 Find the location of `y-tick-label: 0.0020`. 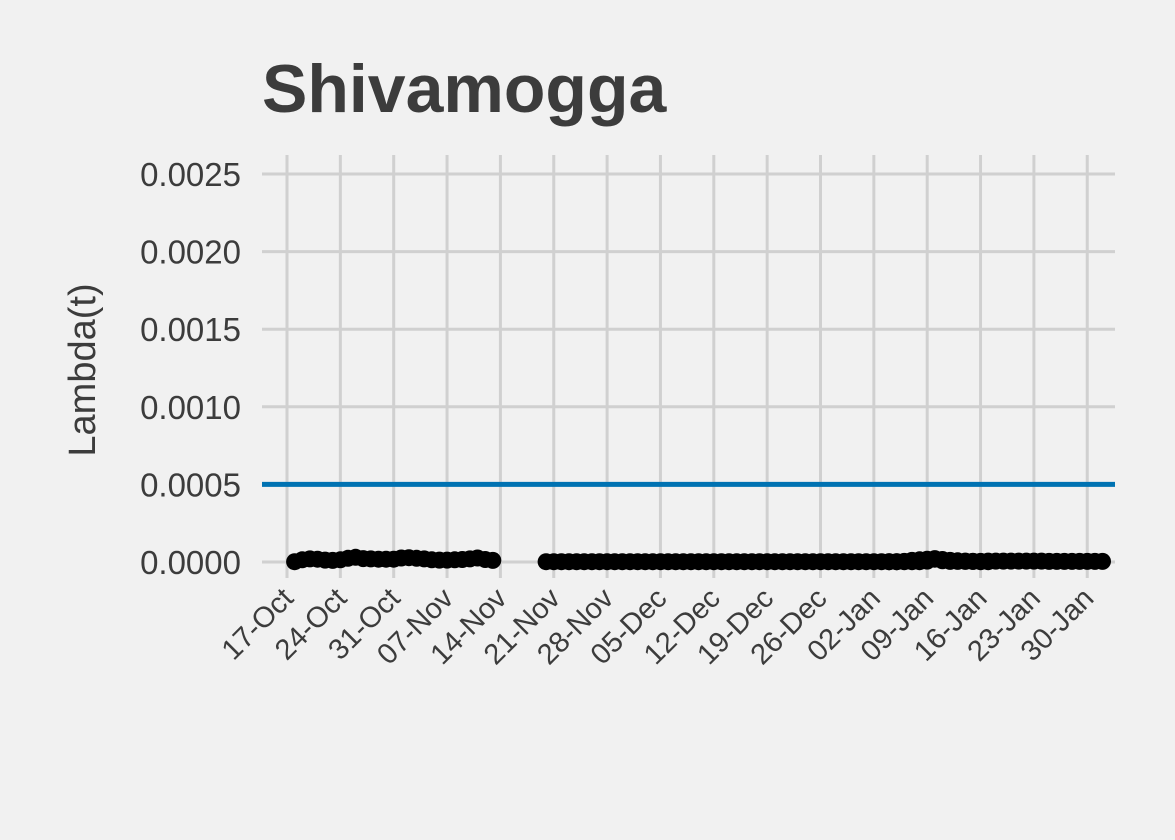

y-tick-label: 0.0020 is located at coordinates (190, 252).